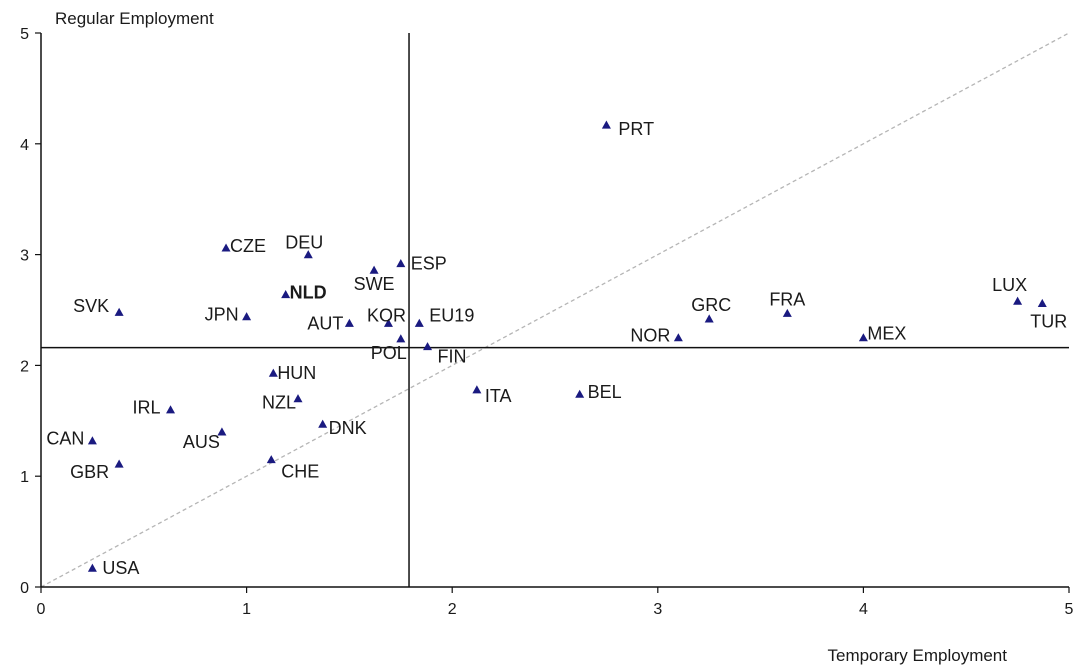  I want to click on point-marker-svk, so click(119, 311).